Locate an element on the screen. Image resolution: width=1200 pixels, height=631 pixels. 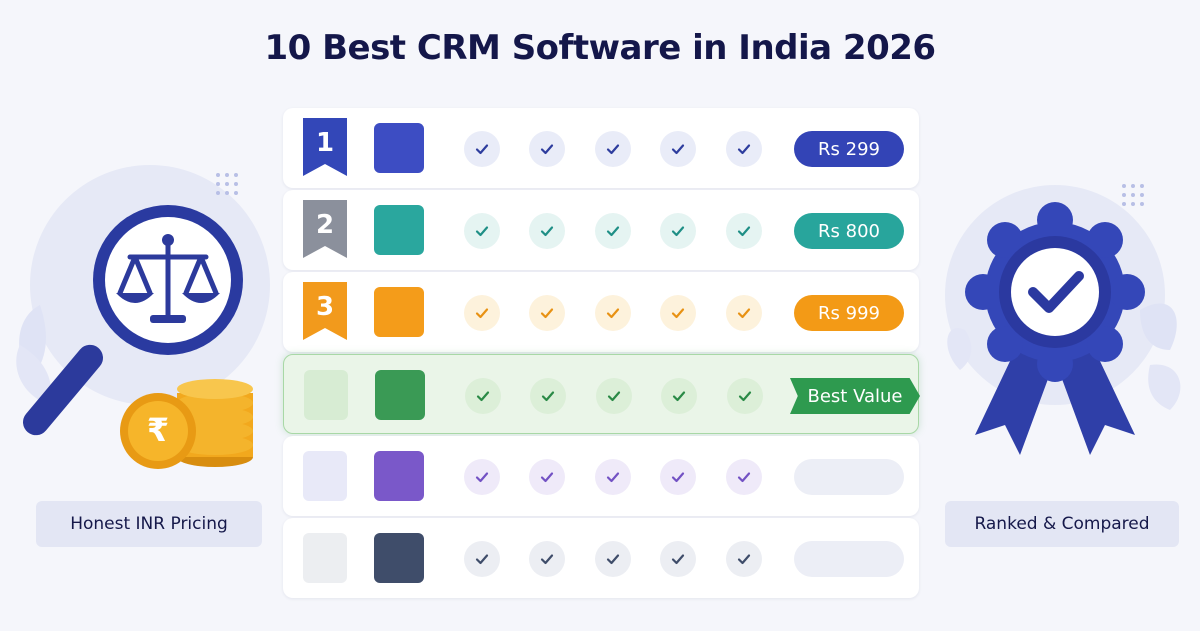
rank-number: 2 is located at coordinates (325, 225).